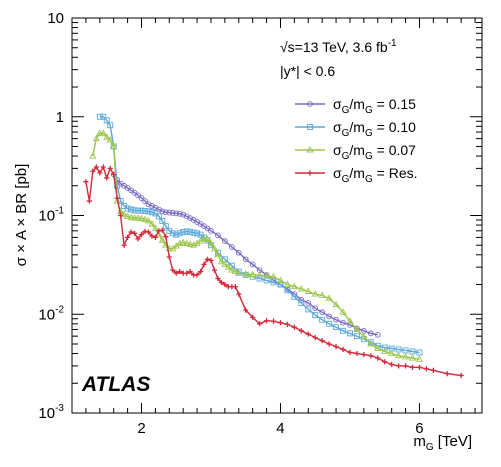  I want to click on legend-item: σG/mG = 0.07, so click(355, 152).